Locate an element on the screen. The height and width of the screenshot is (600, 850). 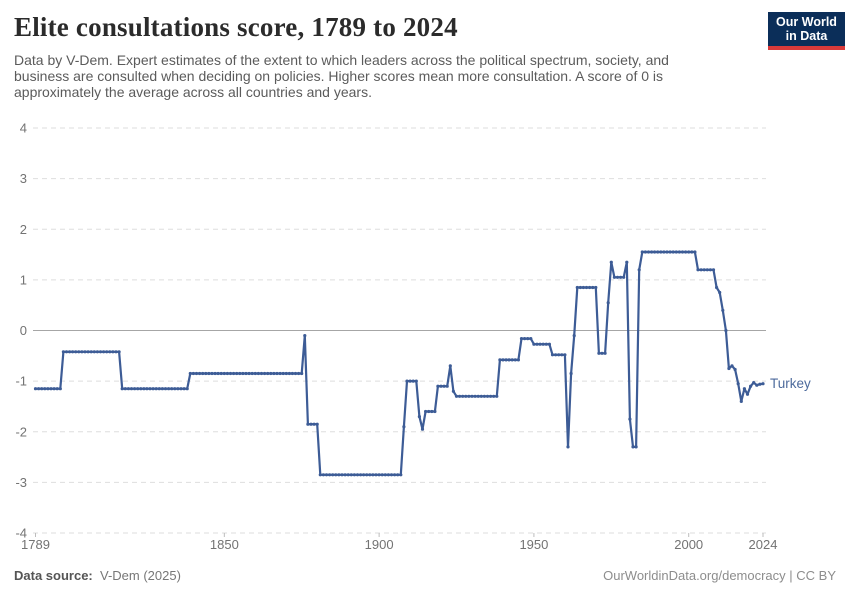
y-axis-tick-label: -1 is located at coordinates (21, 381).